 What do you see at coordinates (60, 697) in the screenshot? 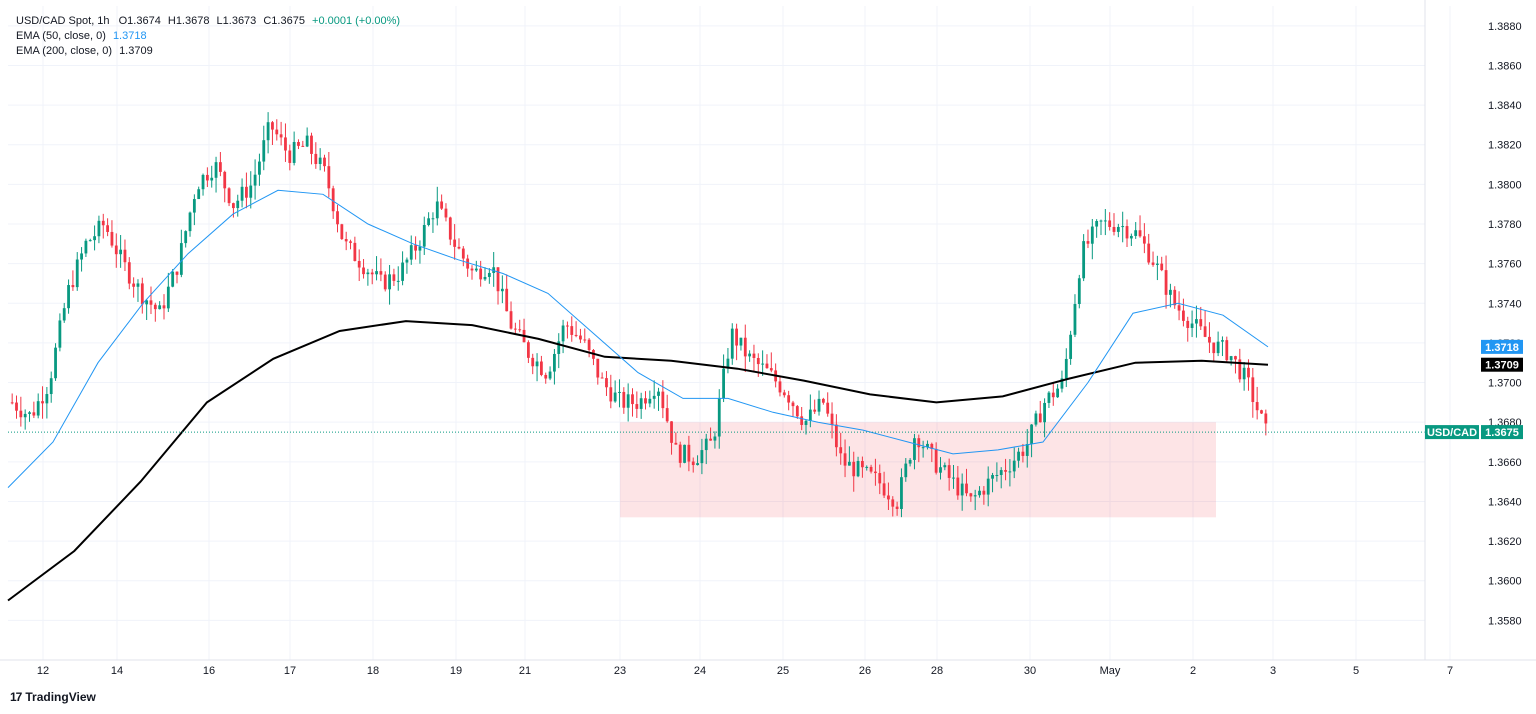
I see `watermark-text: TradingView` at bounding box center [60, 697].